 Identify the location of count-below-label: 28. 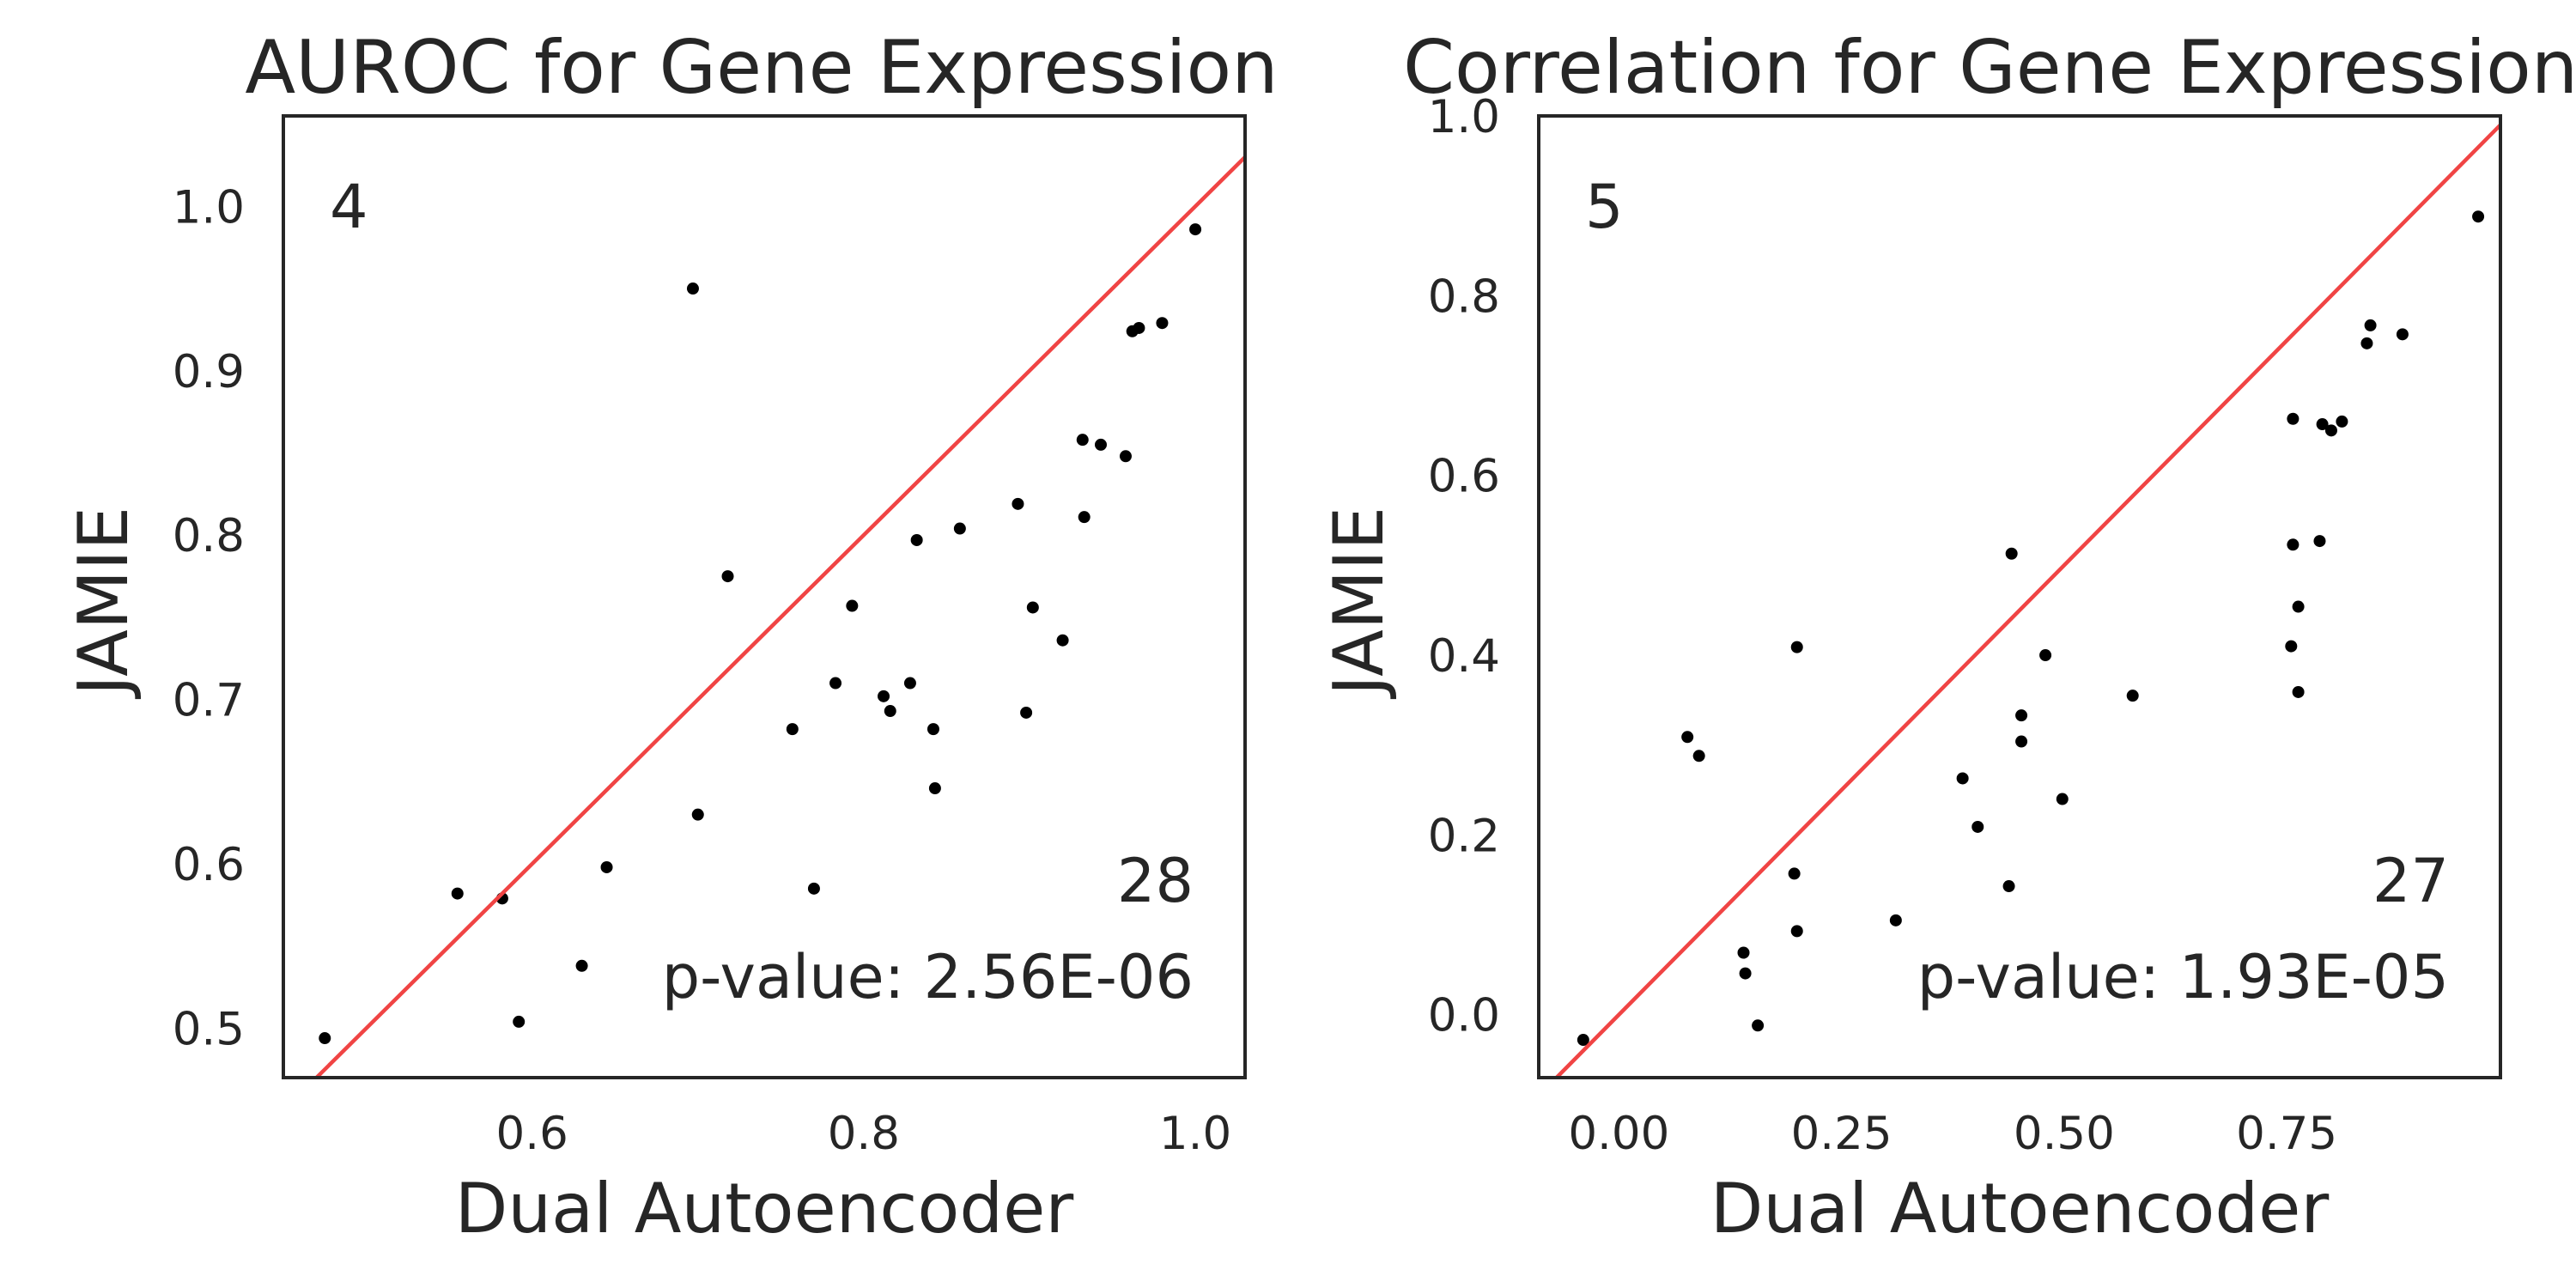
(1155, 881).